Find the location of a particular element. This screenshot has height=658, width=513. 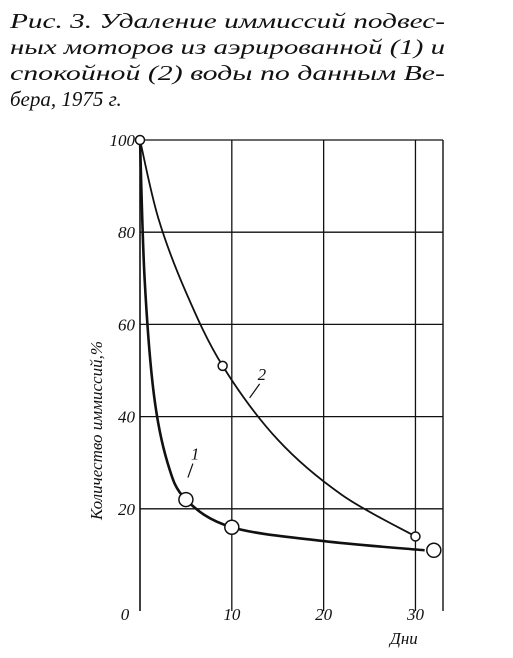

caption-line: спокойной (2) воды по данным Ве- is located at coordinates (227, 73).